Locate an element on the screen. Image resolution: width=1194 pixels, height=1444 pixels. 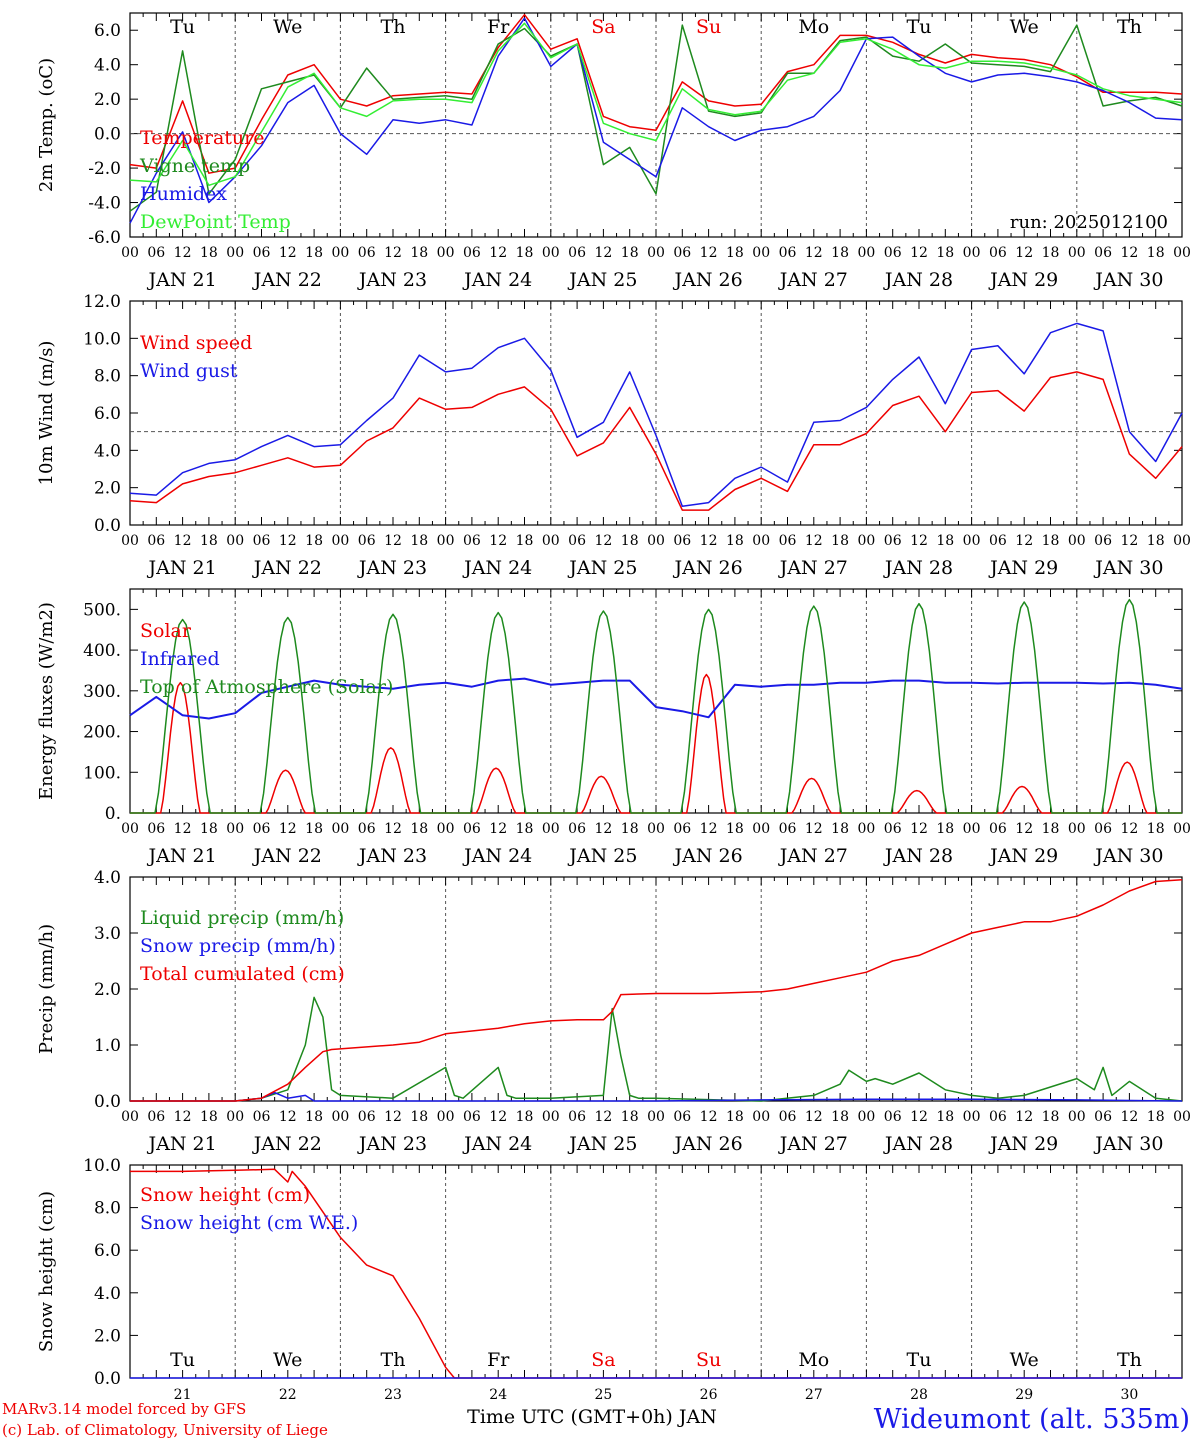
model-credit: MARv3.14 model forced by GFS is located at coordinates (124, 1409).